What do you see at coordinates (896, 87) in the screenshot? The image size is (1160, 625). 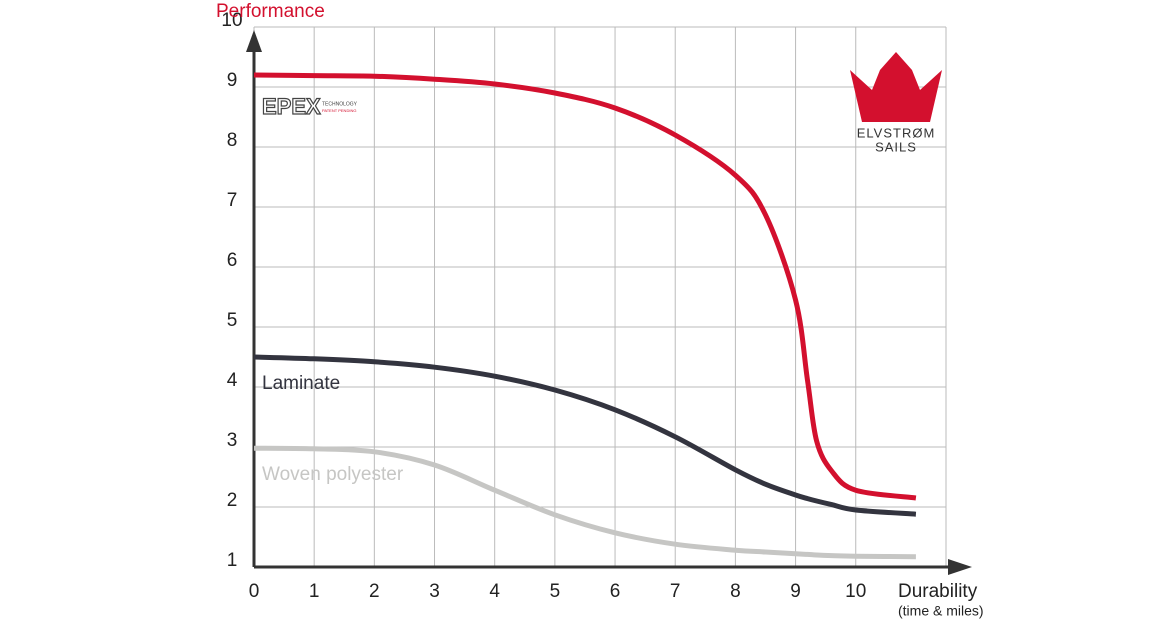 I see `crown` at bounding box center [896, 87].